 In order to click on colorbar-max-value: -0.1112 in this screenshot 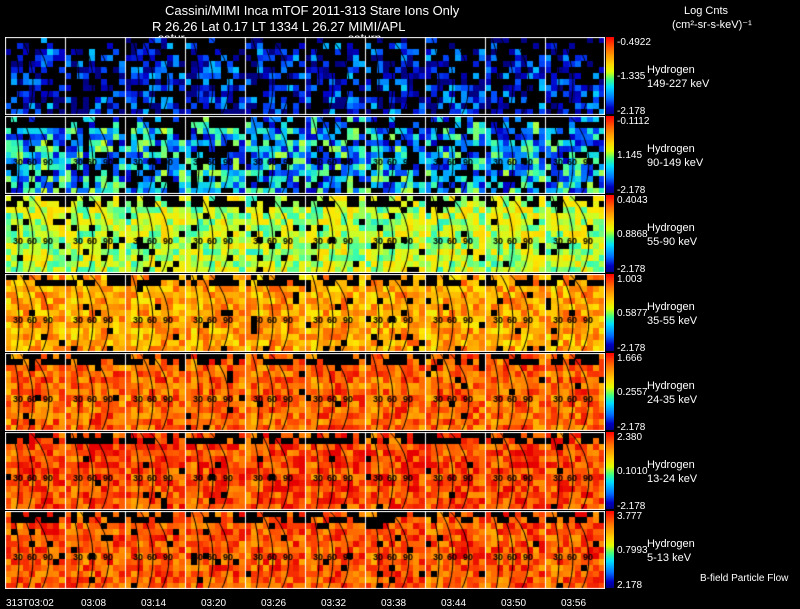, I will do `click(633, 121)`.